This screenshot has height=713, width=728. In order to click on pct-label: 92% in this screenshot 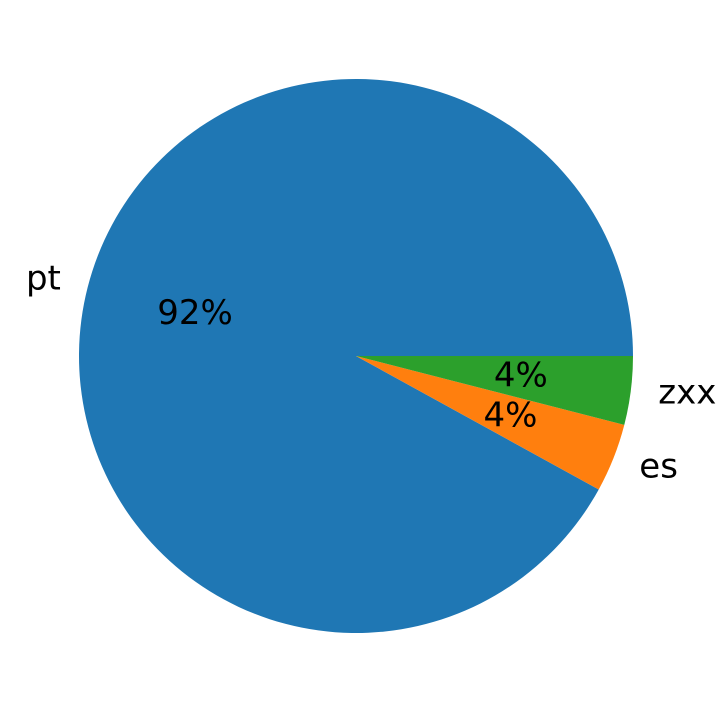, I will do `click(195, 313)`.